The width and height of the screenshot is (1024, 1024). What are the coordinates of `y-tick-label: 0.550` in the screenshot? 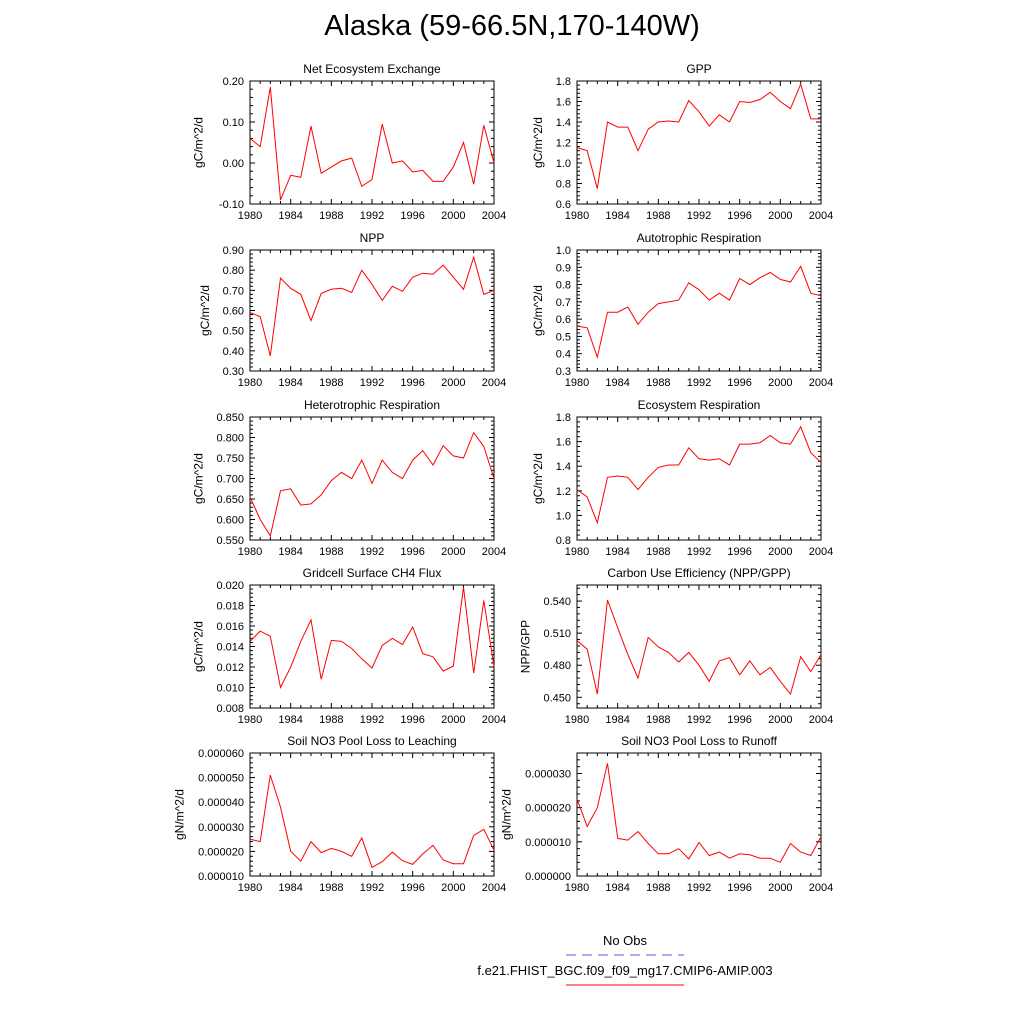 It's located at (230, 541).